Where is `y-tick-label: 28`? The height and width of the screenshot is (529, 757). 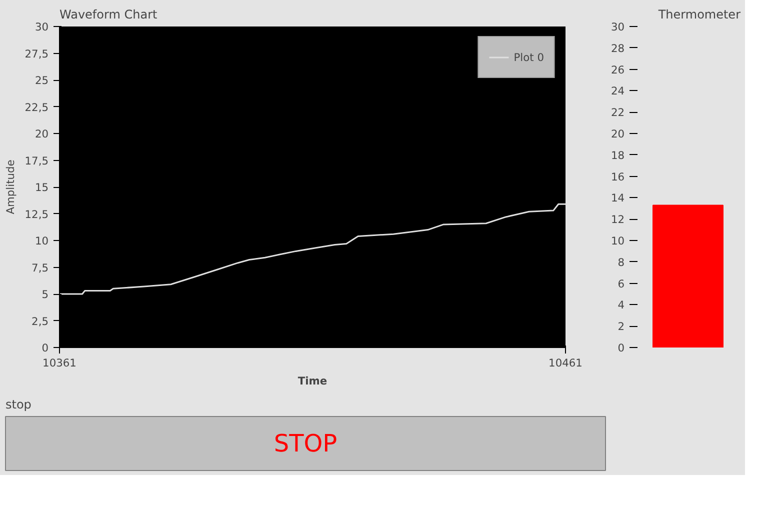
y-tick-label: 28 is located at coordinates (617, 48).